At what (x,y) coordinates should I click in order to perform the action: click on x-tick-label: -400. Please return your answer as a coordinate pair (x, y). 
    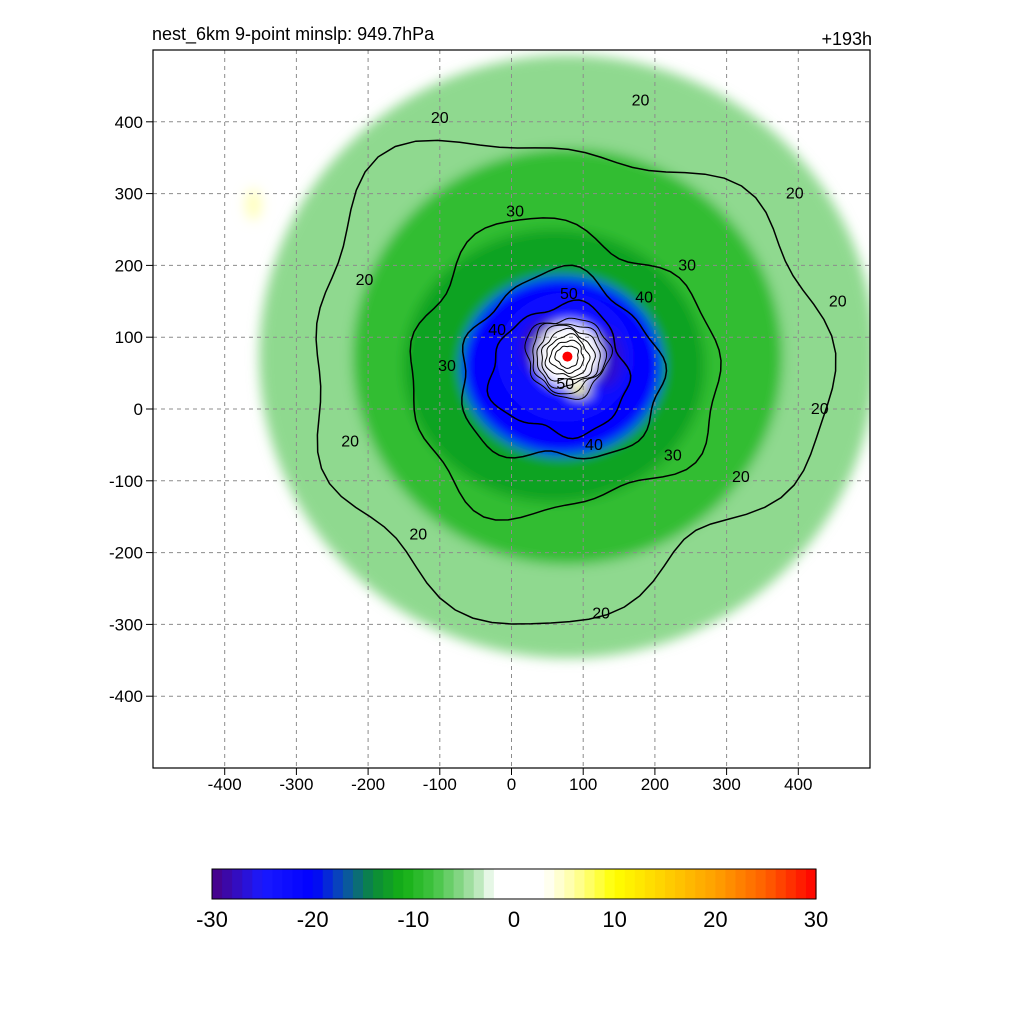
    Looking at the image, I should click on (225, 784).